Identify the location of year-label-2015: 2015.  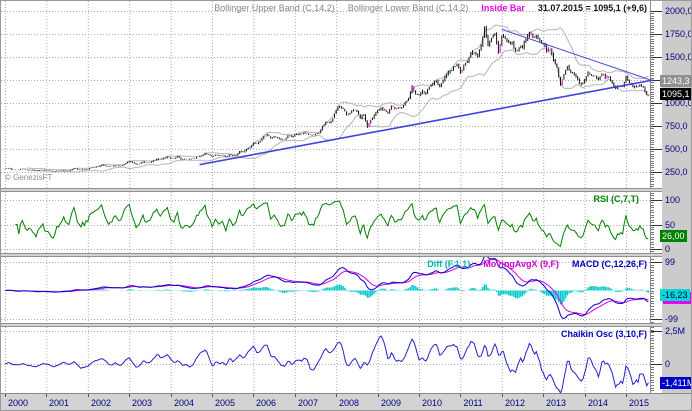
(639, 403).